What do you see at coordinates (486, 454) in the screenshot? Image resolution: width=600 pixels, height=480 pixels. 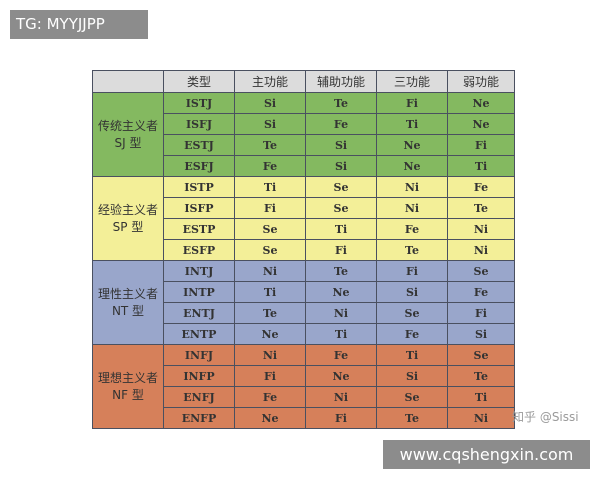 I see `watermark-bottom: www.cqshengxin.com` at bounding box center [486, 454].